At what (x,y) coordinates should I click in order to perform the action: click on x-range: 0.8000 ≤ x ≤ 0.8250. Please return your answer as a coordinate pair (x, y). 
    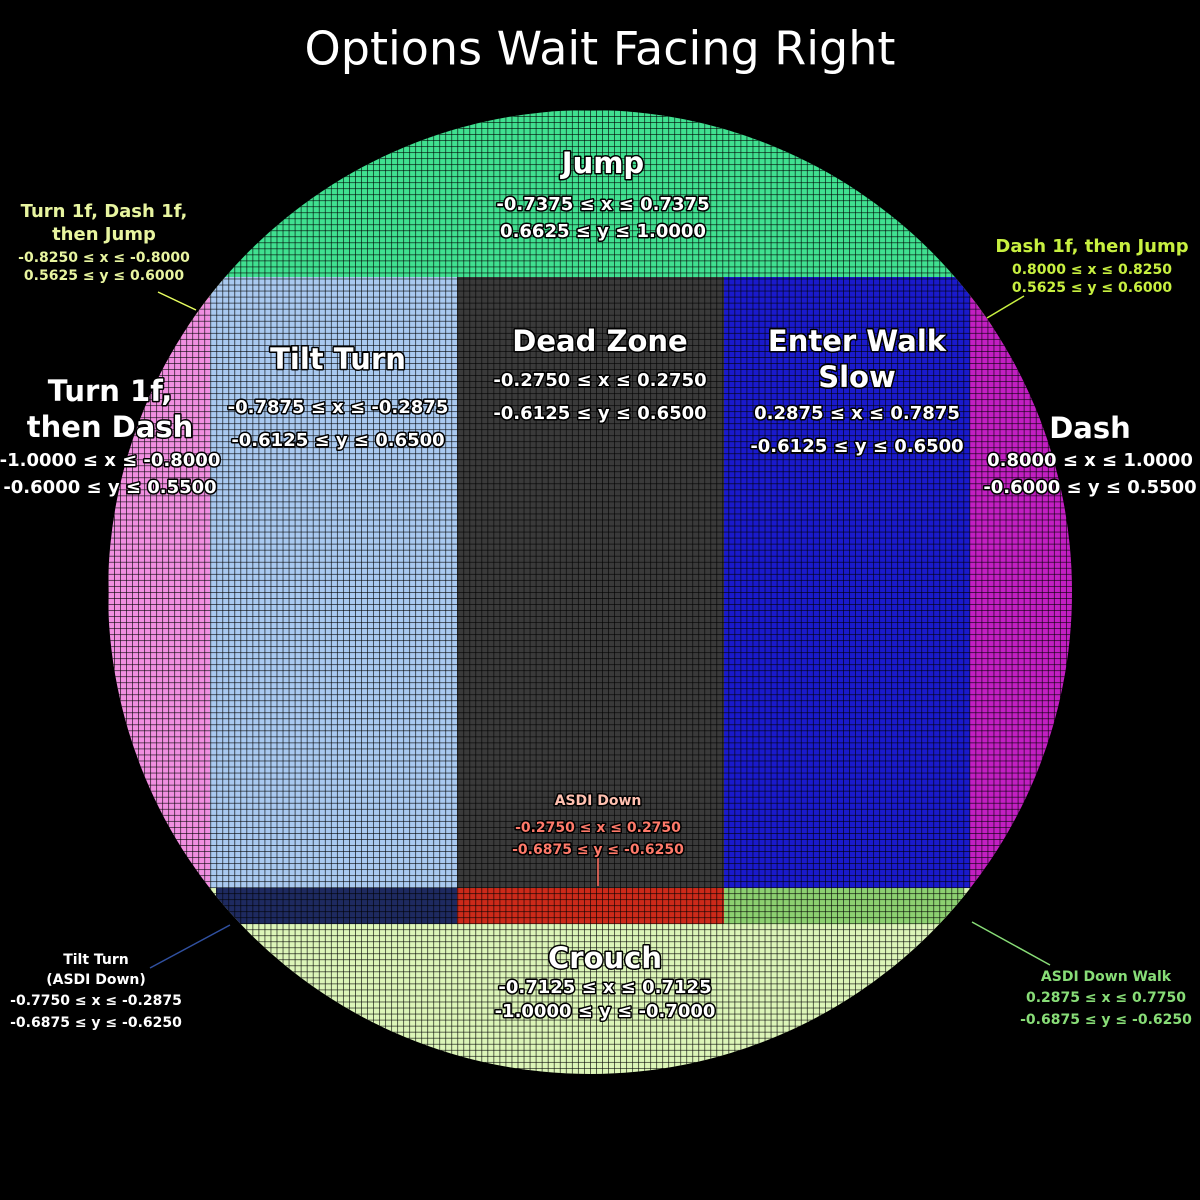
    Looking at the image, I should click on (1092, 270).